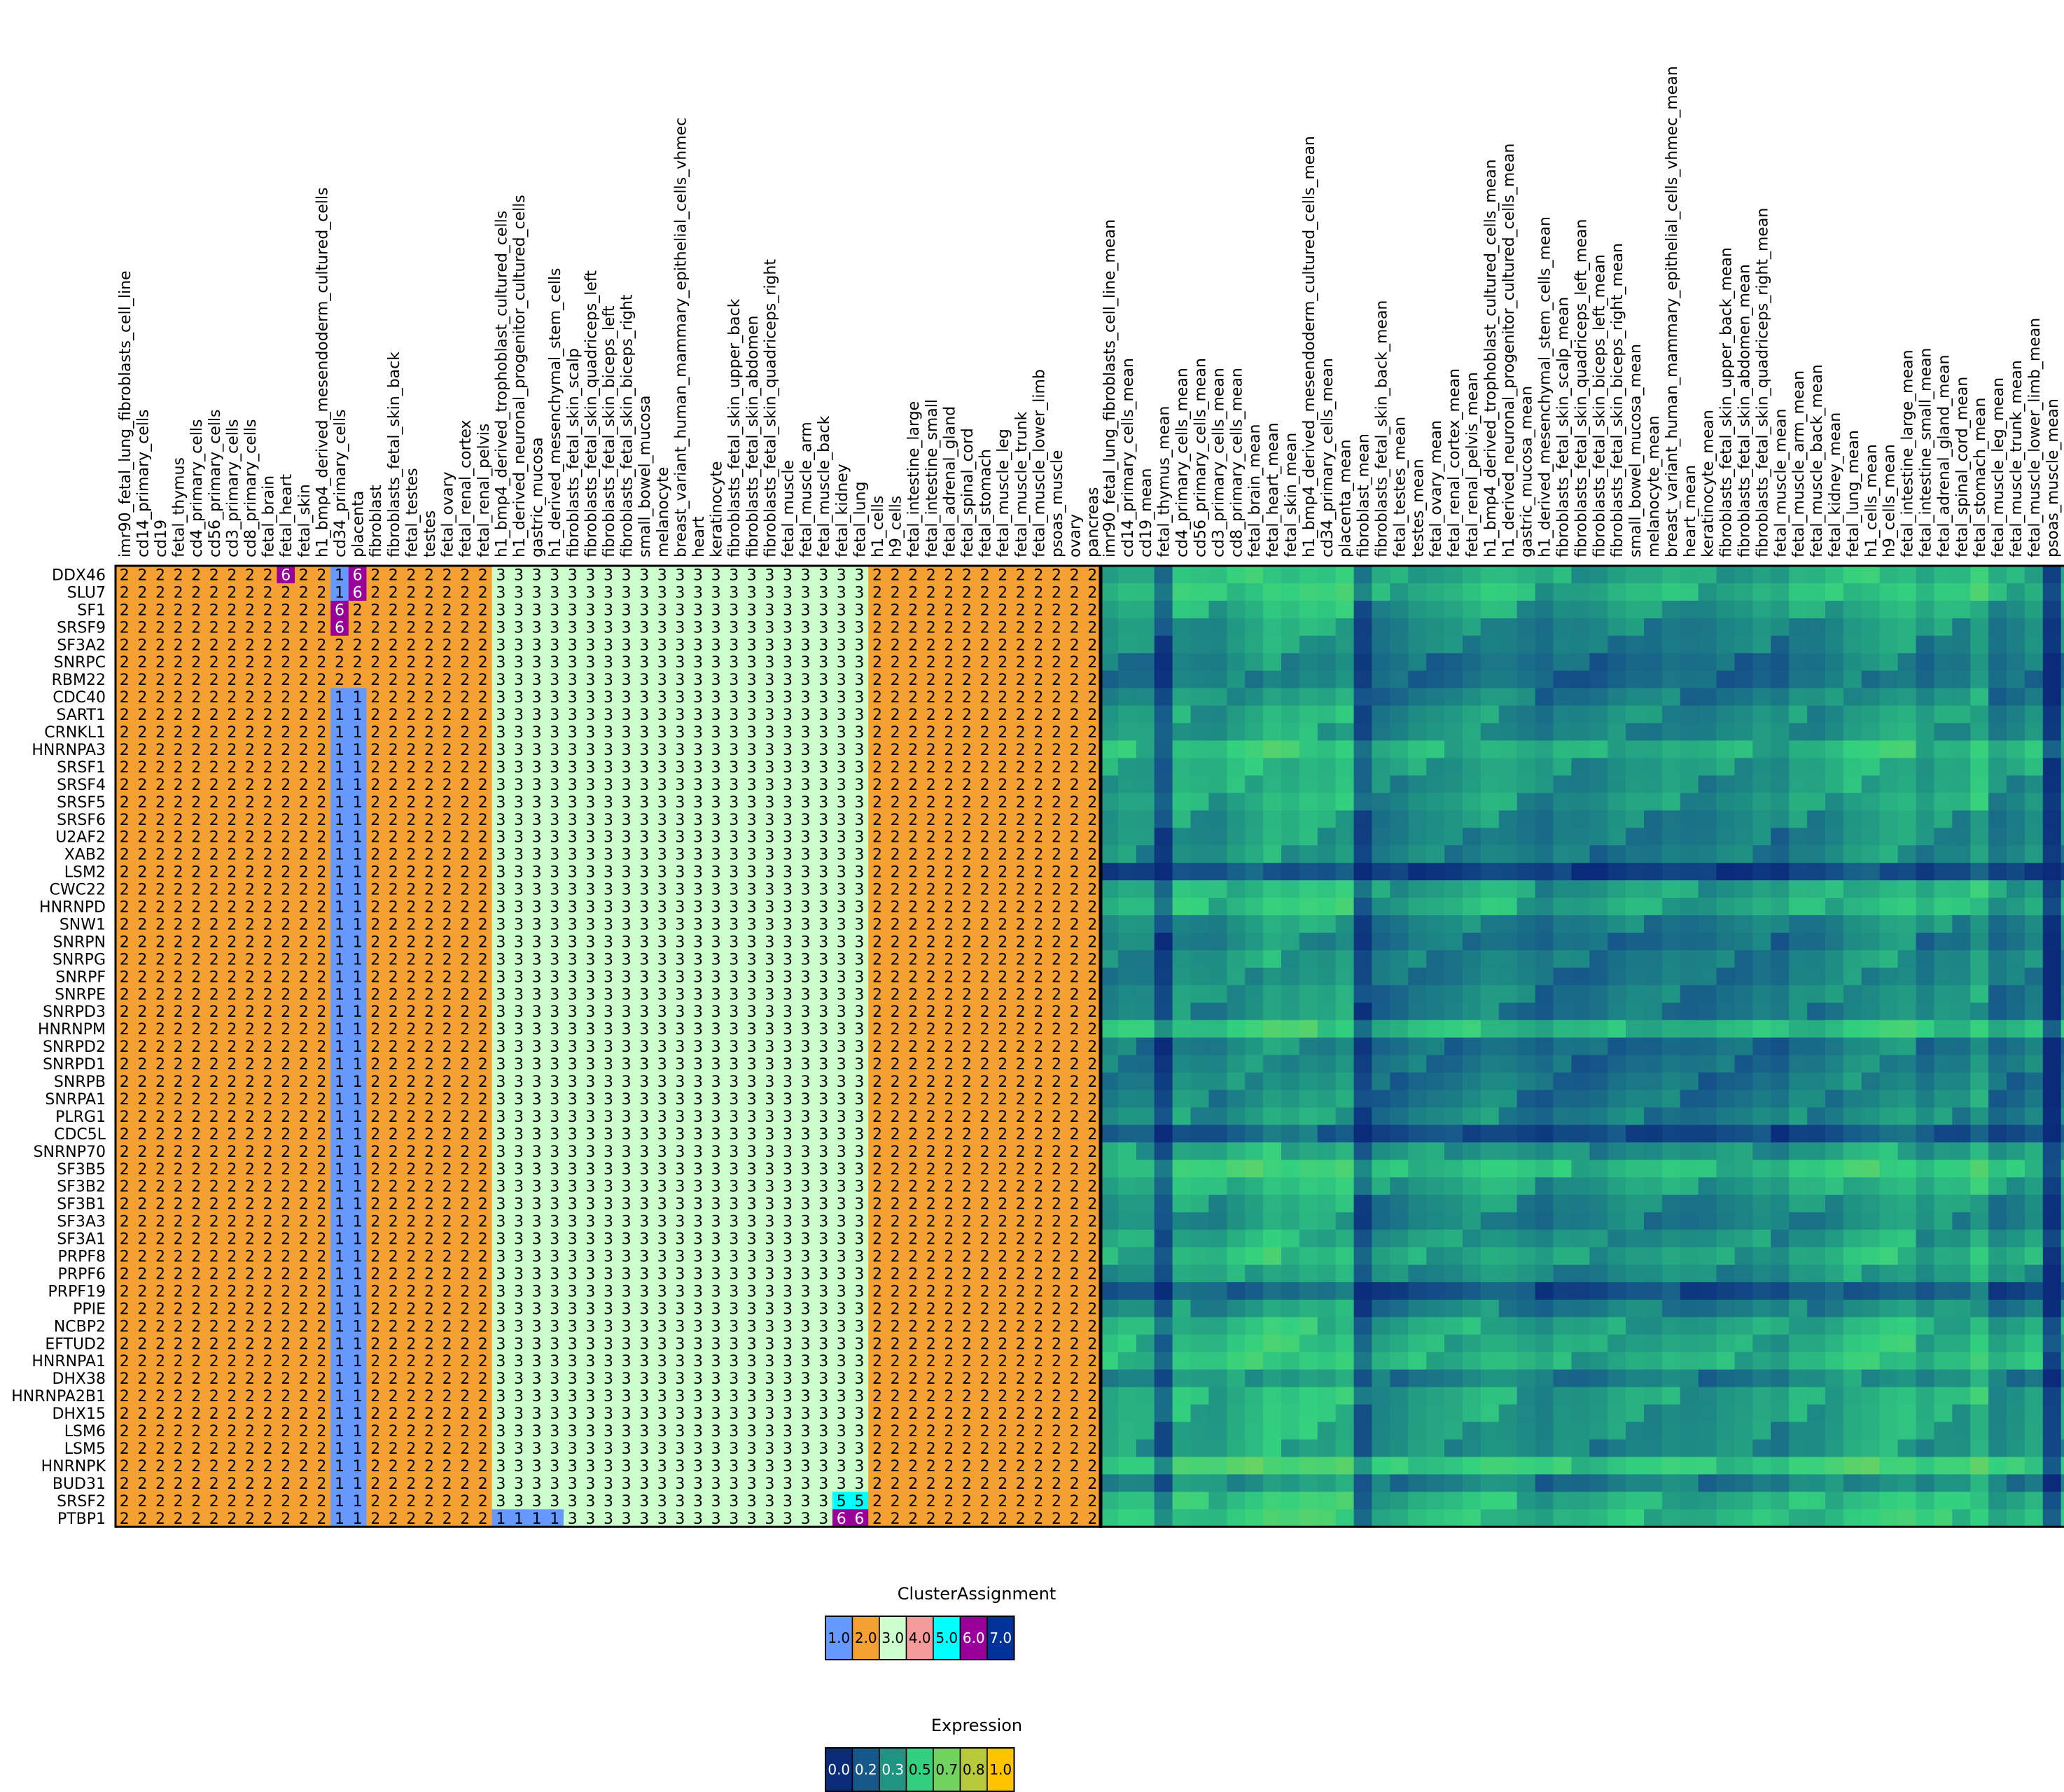 The image size is (2064, 1792). What do you see at coordinates (75, 733) in the screenshot?
I see `row-label: CRNKL1` at bounding box center [75, 733].